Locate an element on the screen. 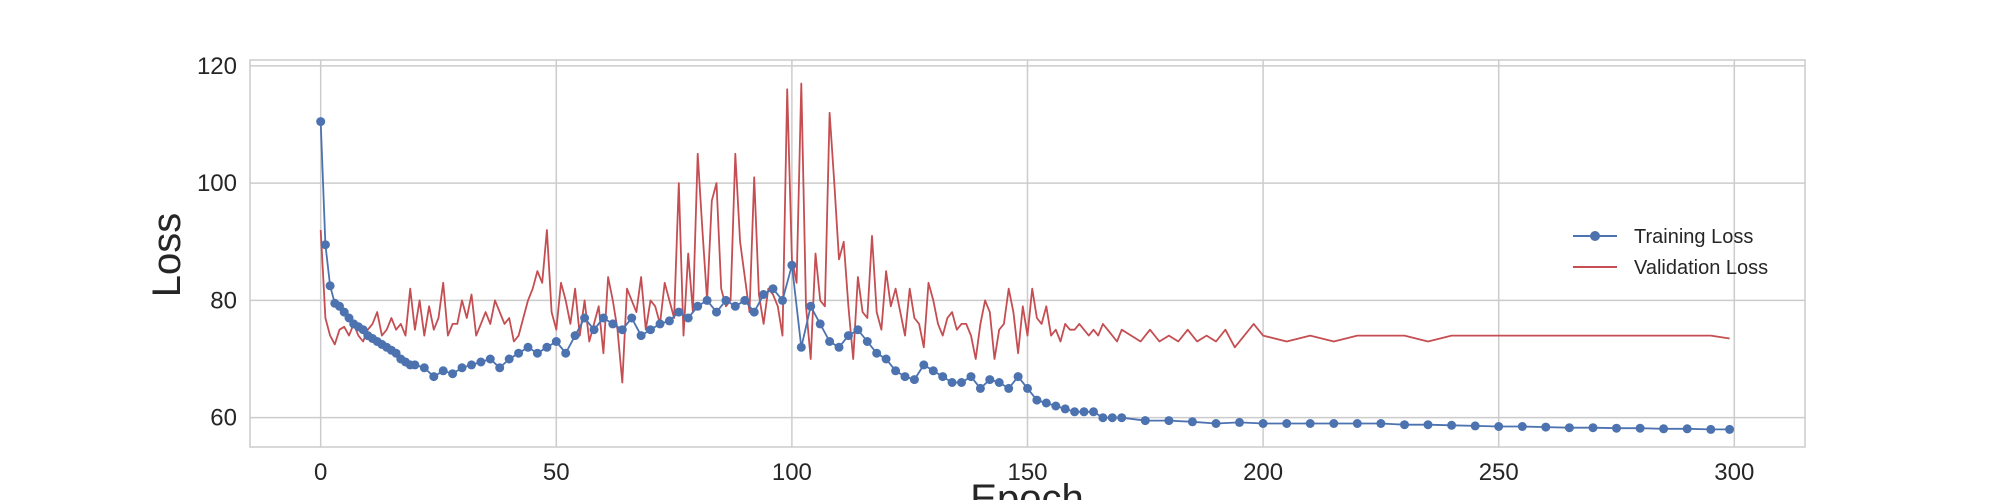 The width and height of the screenshot is (2000, 500). legend-validation-label: Validation Loss is located at coordinates (1701, 268).